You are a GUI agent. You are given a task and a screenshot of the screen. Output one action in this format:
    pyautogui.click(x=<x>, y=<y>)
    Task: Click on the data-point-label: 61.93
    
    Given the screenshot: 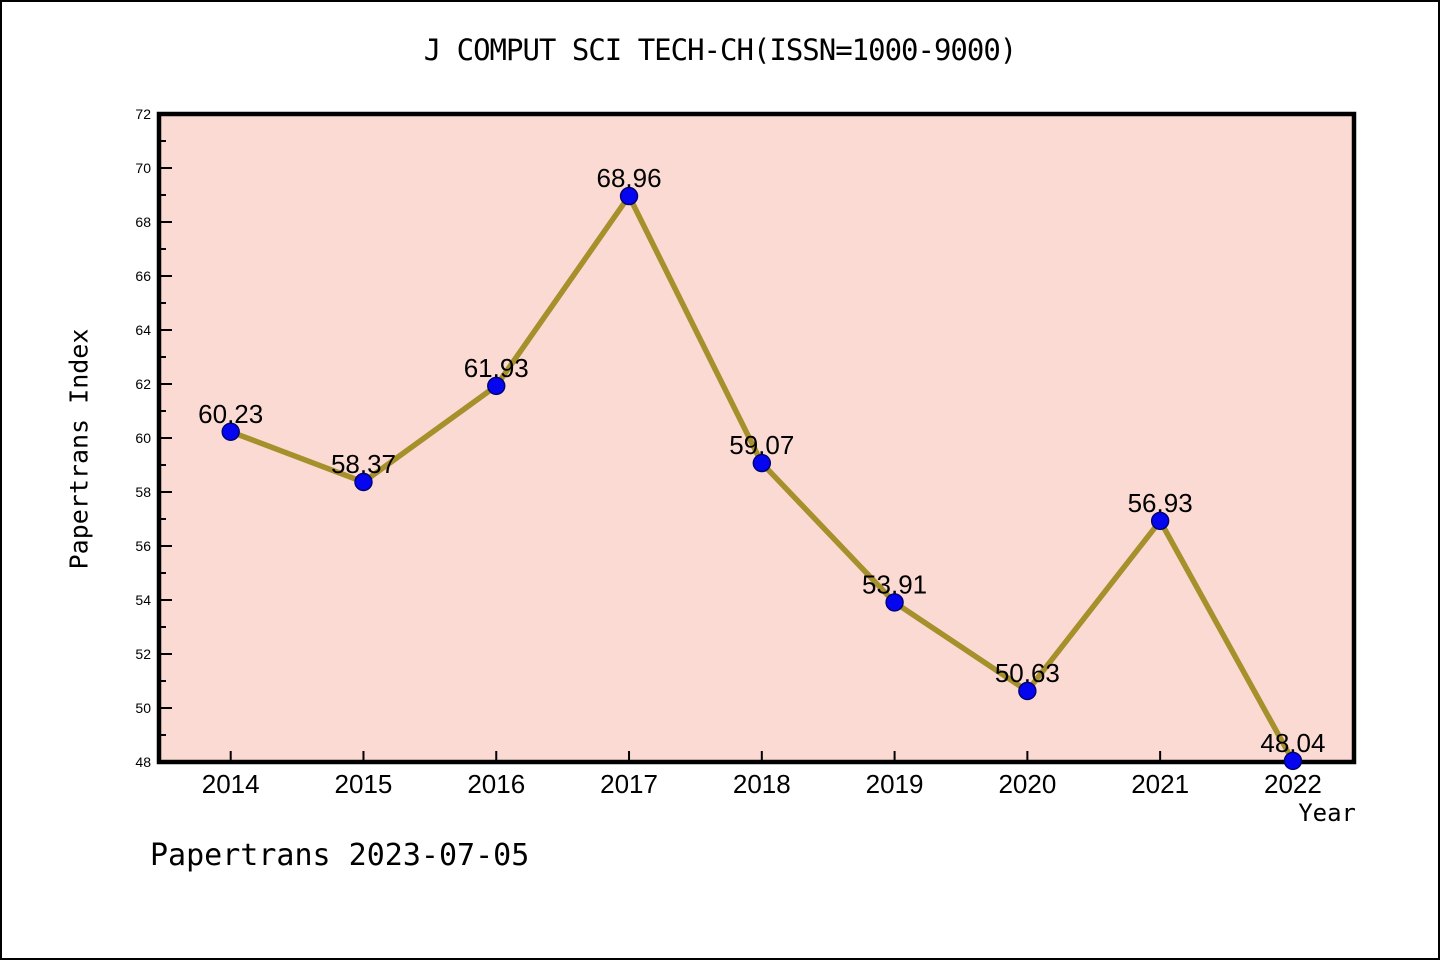 What is the action you would take?
    pyautogui.click(x=496, y=368)
    